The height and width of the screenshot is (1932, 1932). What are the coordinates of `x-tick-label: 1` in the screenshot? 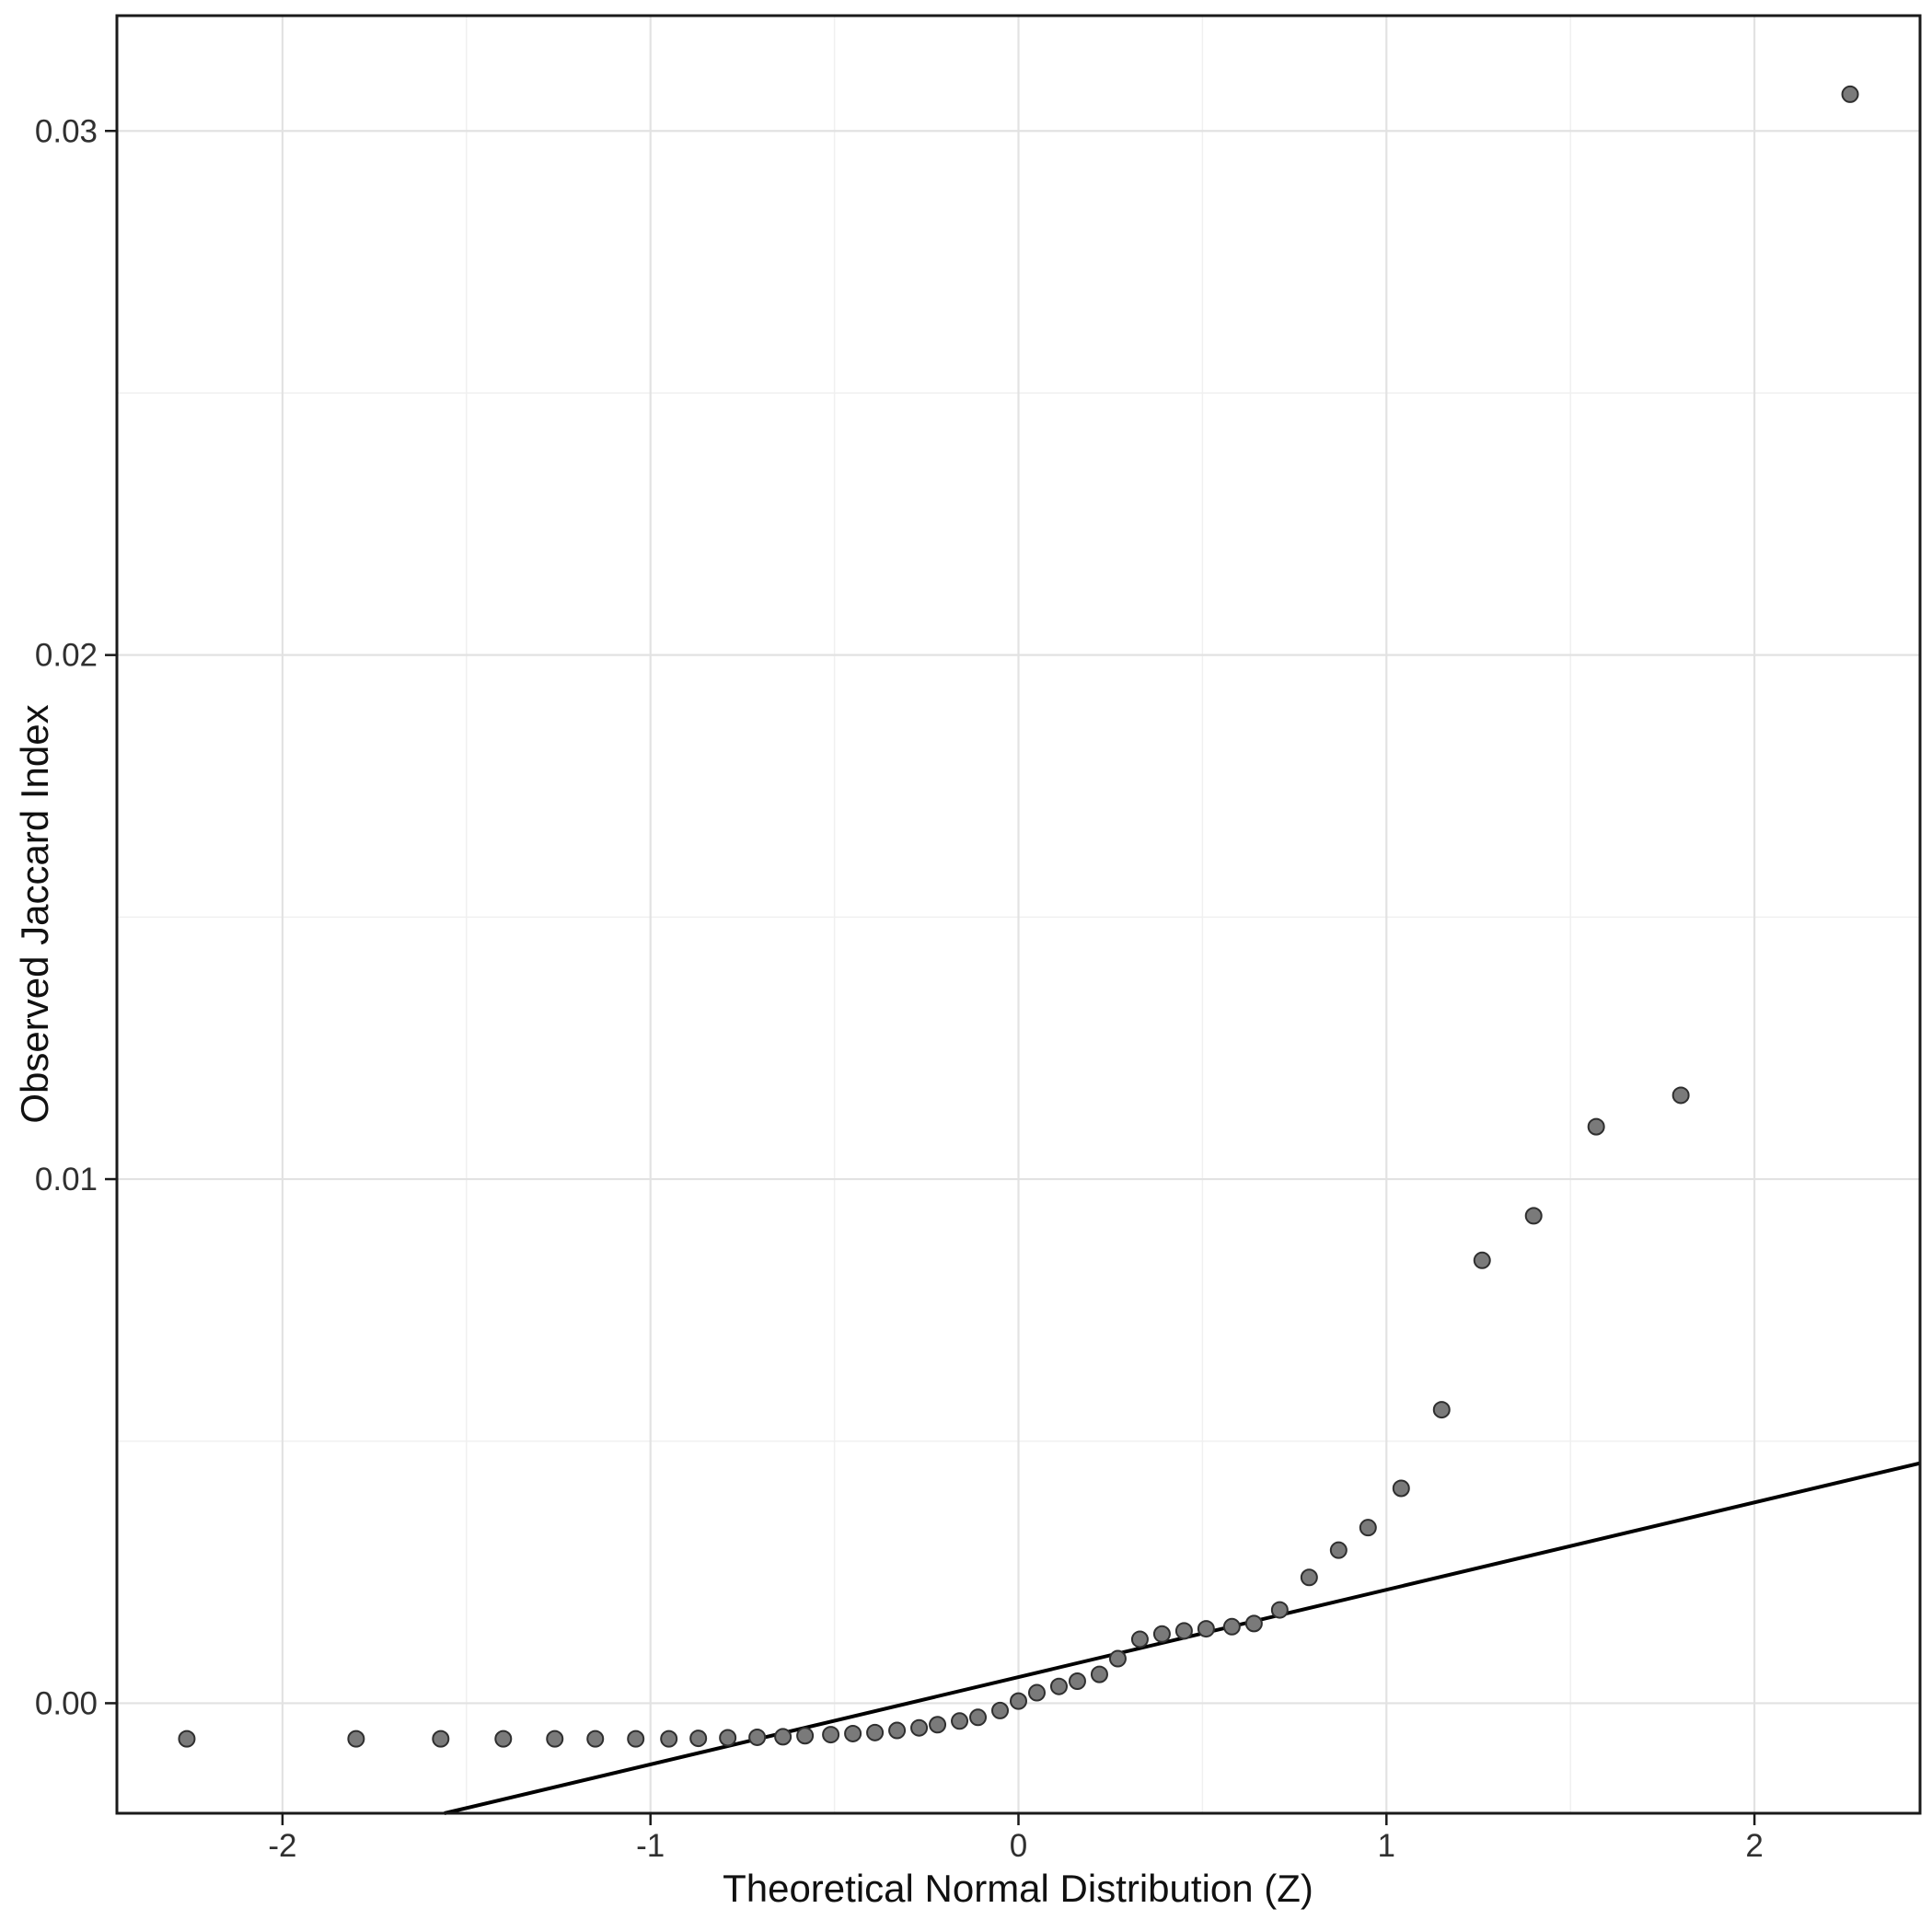 It's located at (1387, 1846).